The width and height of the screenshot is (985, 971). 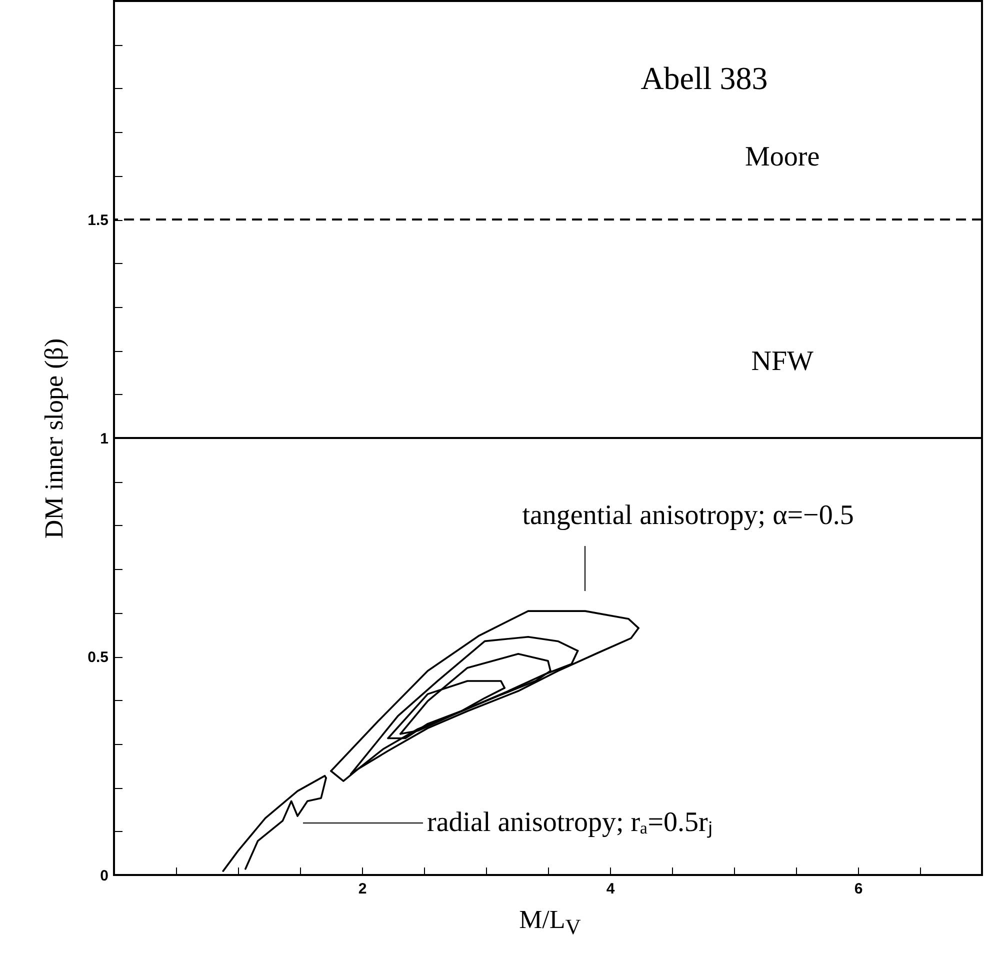 What do you see at coordinates (782, 157) in the screenshot?
I see `ref-line-label: Moore` at bounding box center [782, 157].